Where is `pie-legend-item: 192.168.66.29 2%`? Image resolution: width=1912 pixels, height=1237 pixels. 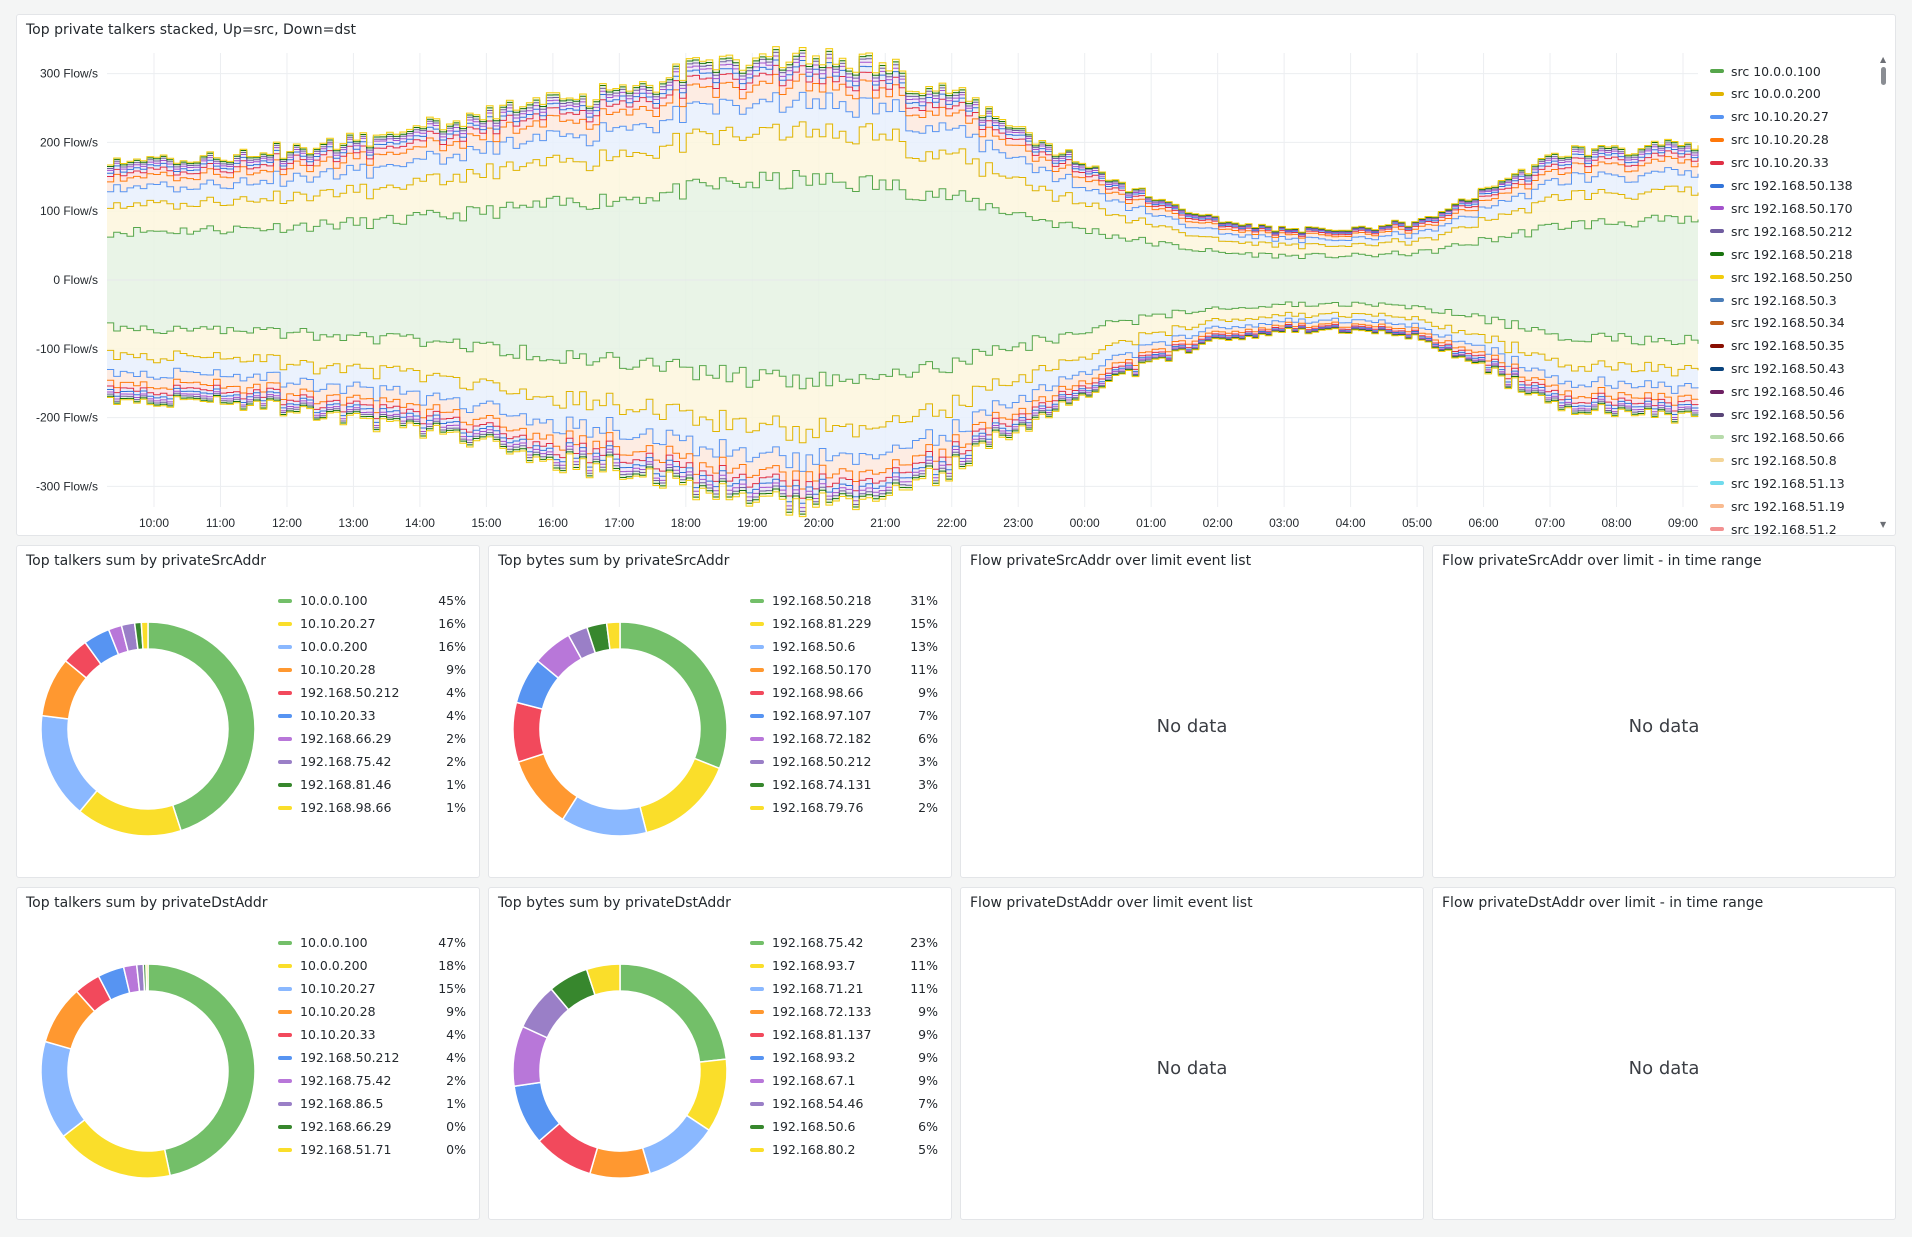
pie-legend-item: 192.168.66.29 2% is located at coordinates (372, 738).